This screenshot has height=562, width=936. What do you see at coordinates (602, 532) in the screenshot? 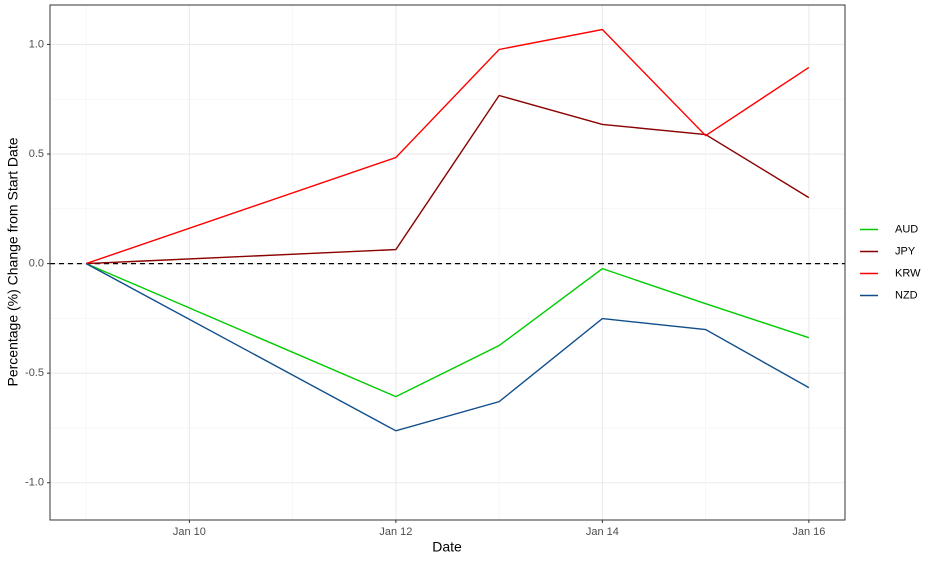
I see `x-tick-label: Jan 14` at bounding box center [602, 532].